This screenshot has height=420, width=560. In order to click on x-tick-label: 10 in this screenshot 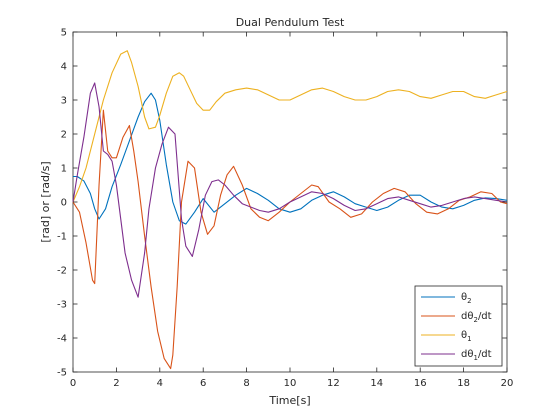, I will do `click(290, 383)`.